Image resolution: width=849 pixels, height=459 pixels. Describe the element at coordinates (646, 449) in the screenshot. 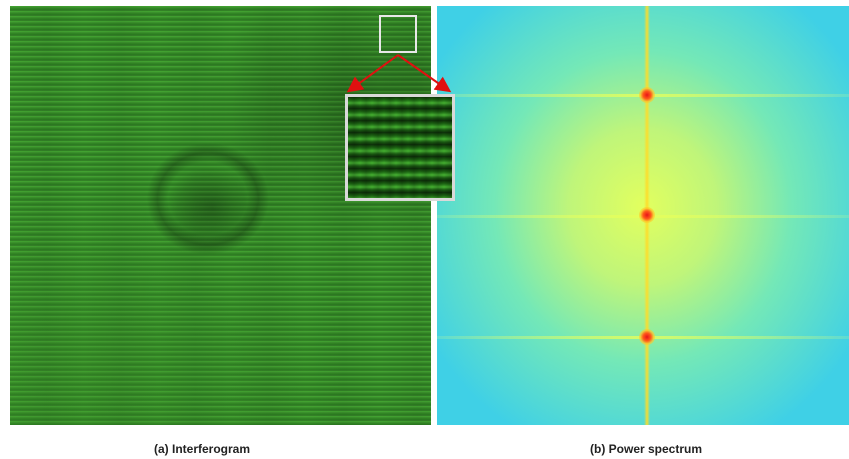

I see `caption-power-spectrum: (b) Power spectrum` at that location.